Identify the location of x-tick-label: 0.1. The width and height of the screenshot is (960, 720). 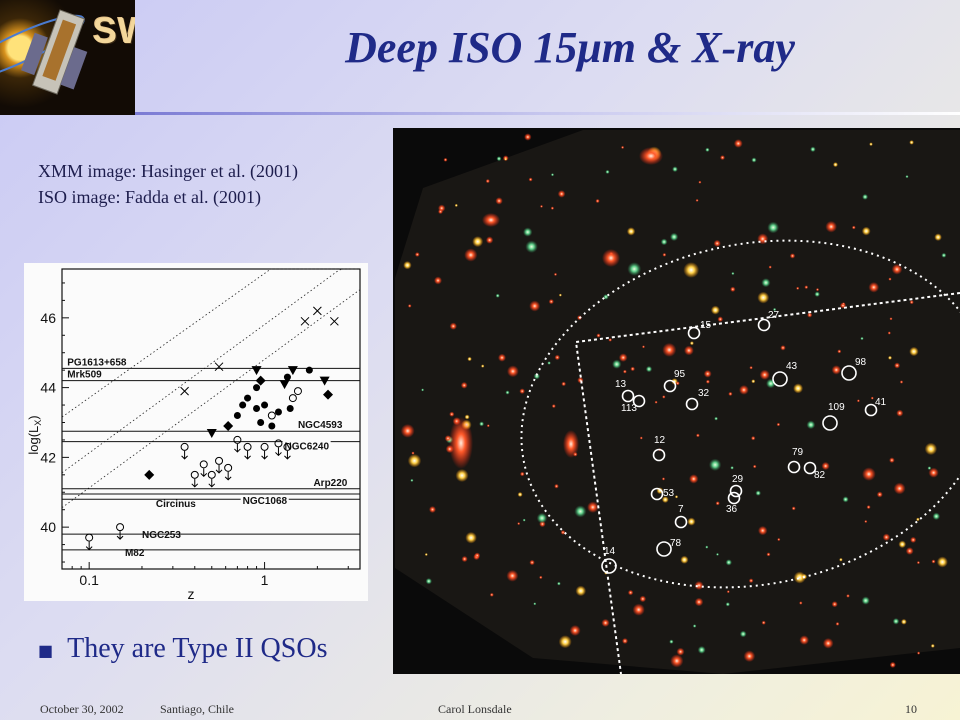
(89, 580).